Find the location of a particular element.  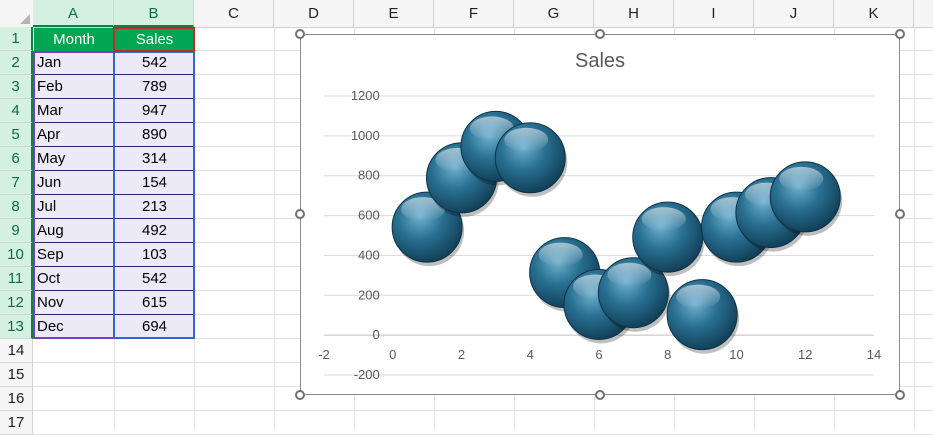

row-header-4: 4 is located at coordinates (16, 111).